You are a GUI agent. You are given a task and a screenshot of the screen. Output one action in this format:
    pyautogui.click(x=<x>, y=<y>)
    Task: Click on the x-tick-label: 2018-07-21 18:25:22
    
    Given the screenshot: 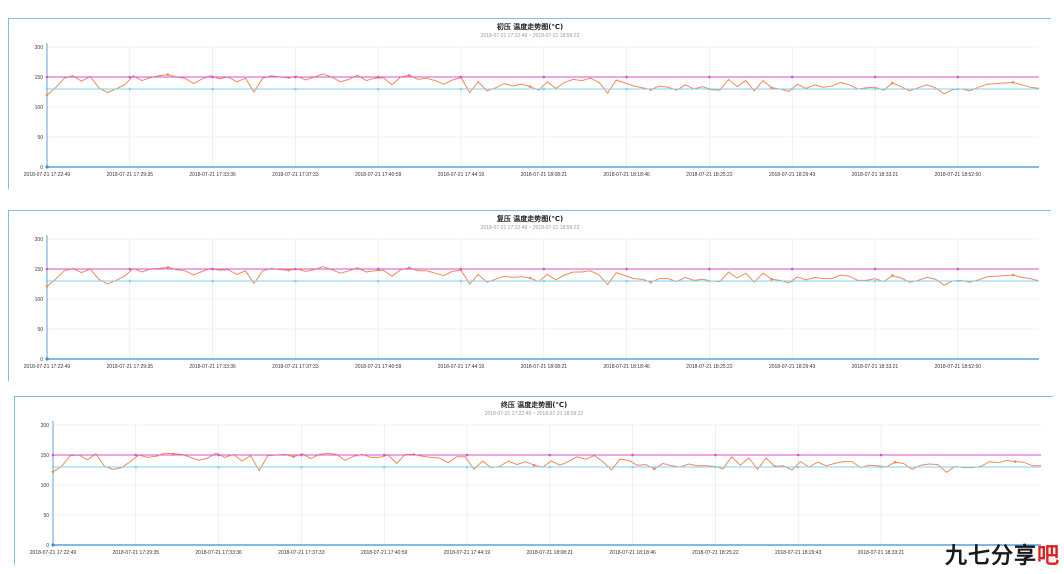 What is the action you would take?
    pyautogui.click(x=715, y=553)
    